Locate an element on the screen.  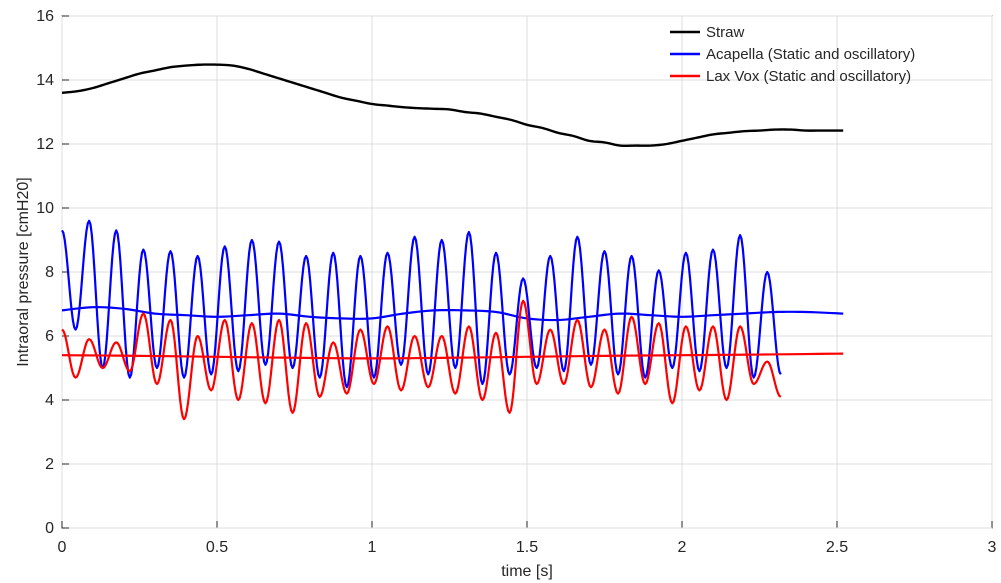
x-tick-label: 0.5 is located at coordinates (217, 547).